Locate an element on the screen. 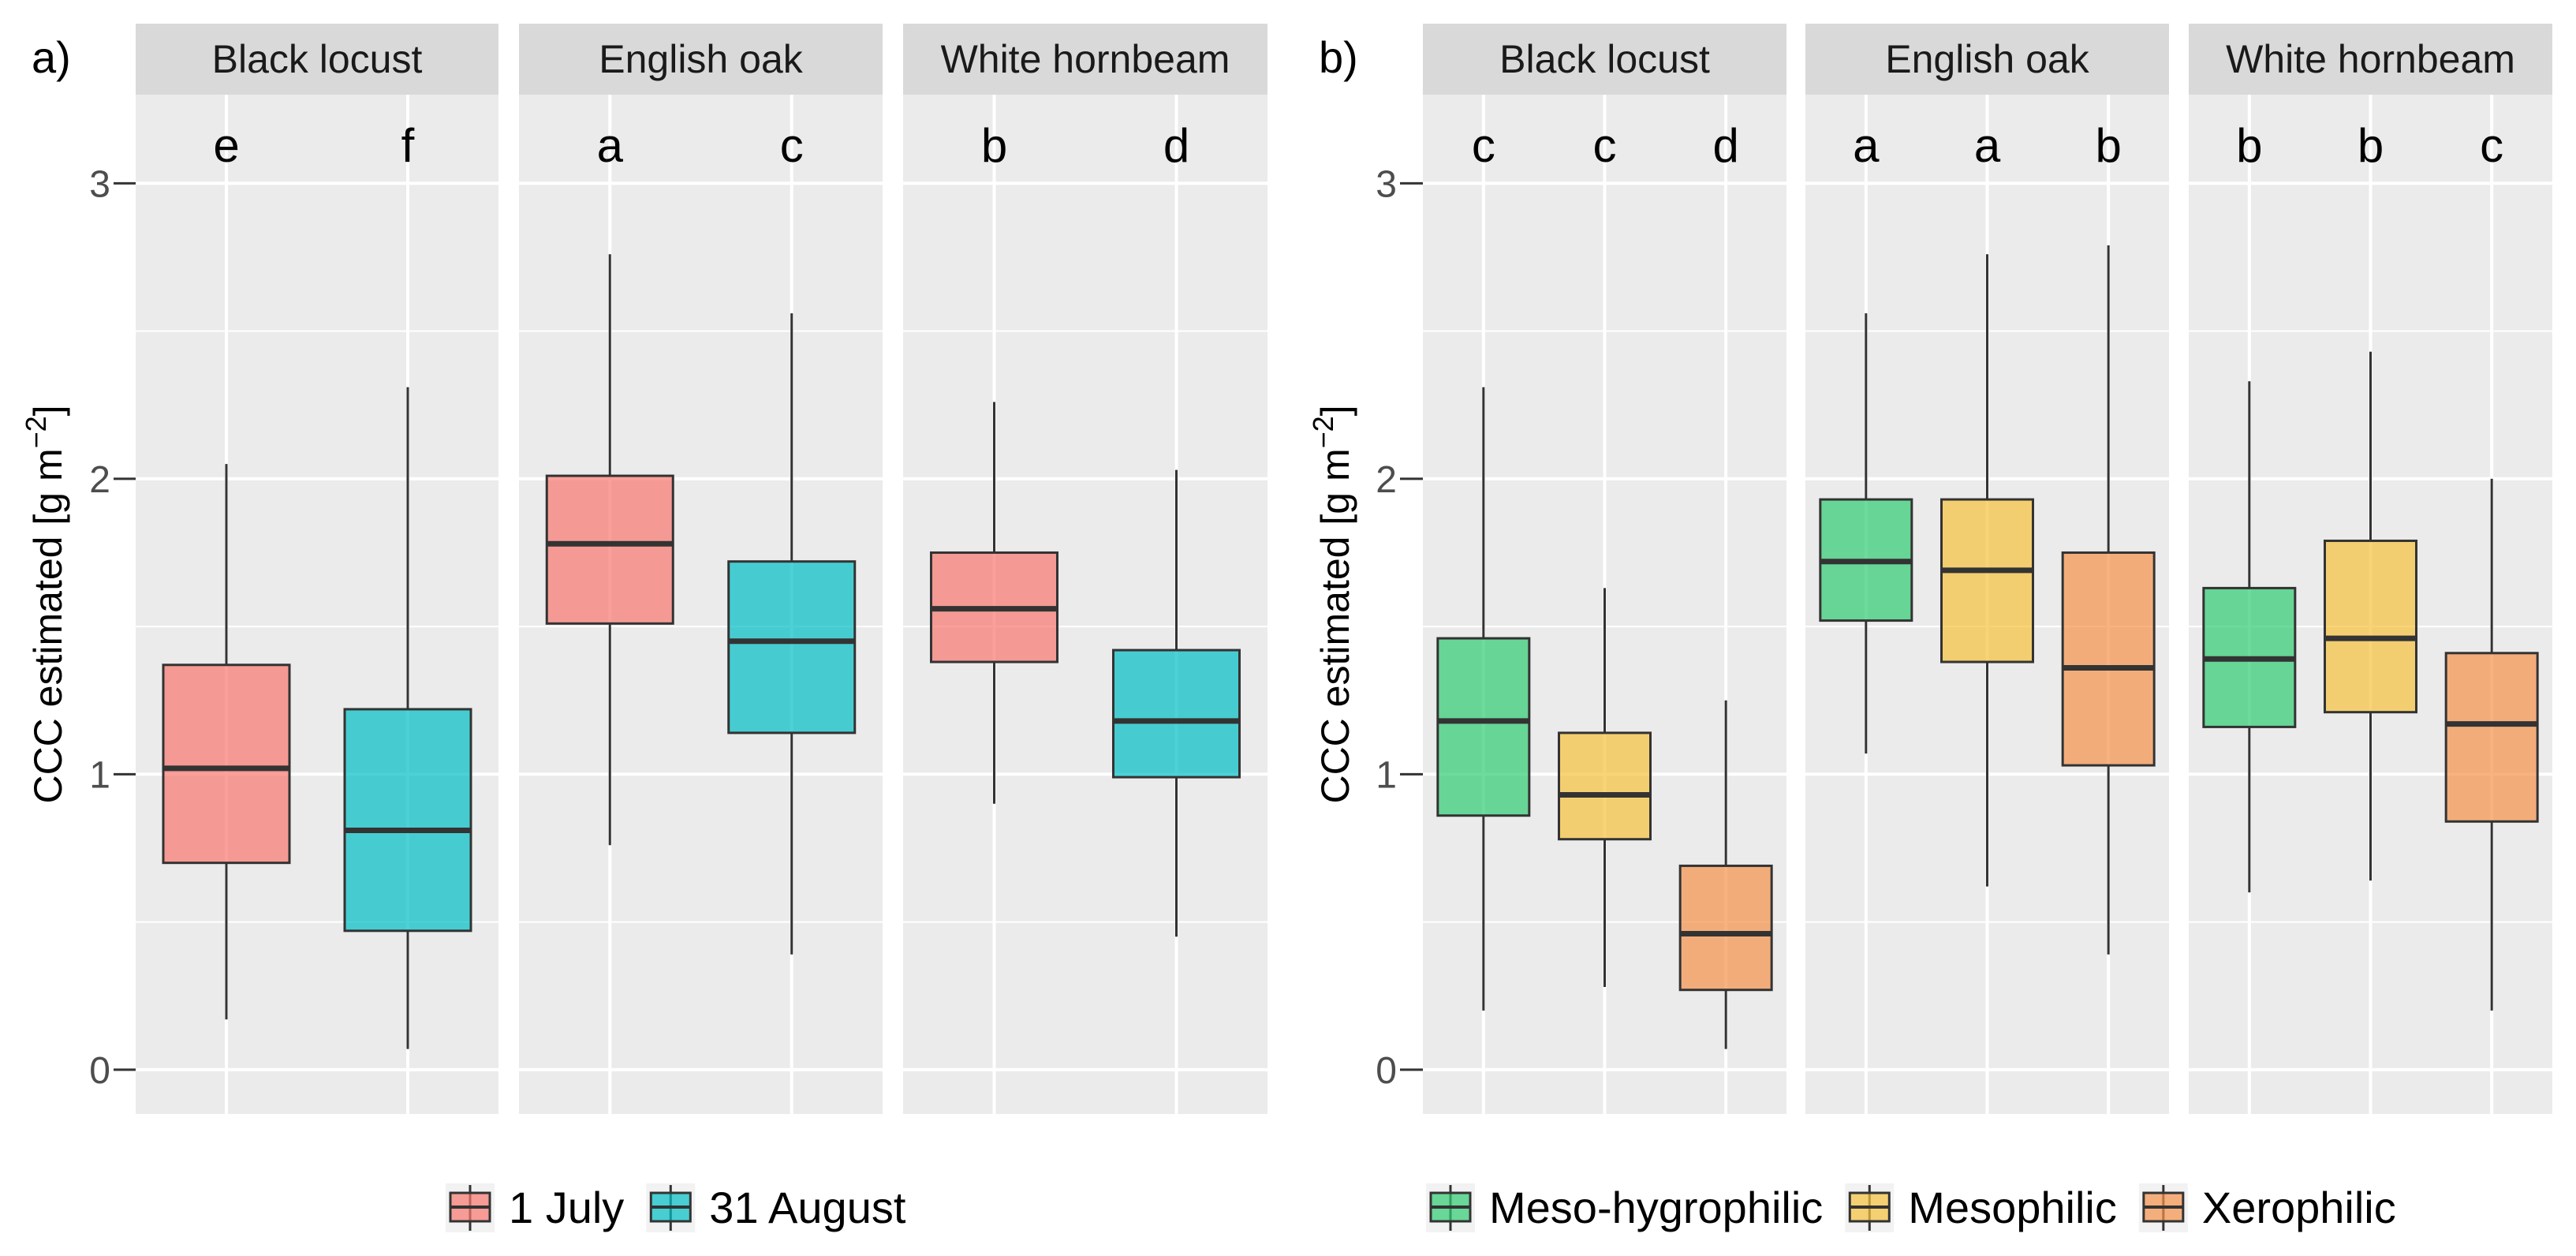 This screenshot has width=2576, height=1256. legend: 1 July 31 August is located at coordinates (676, 1207).